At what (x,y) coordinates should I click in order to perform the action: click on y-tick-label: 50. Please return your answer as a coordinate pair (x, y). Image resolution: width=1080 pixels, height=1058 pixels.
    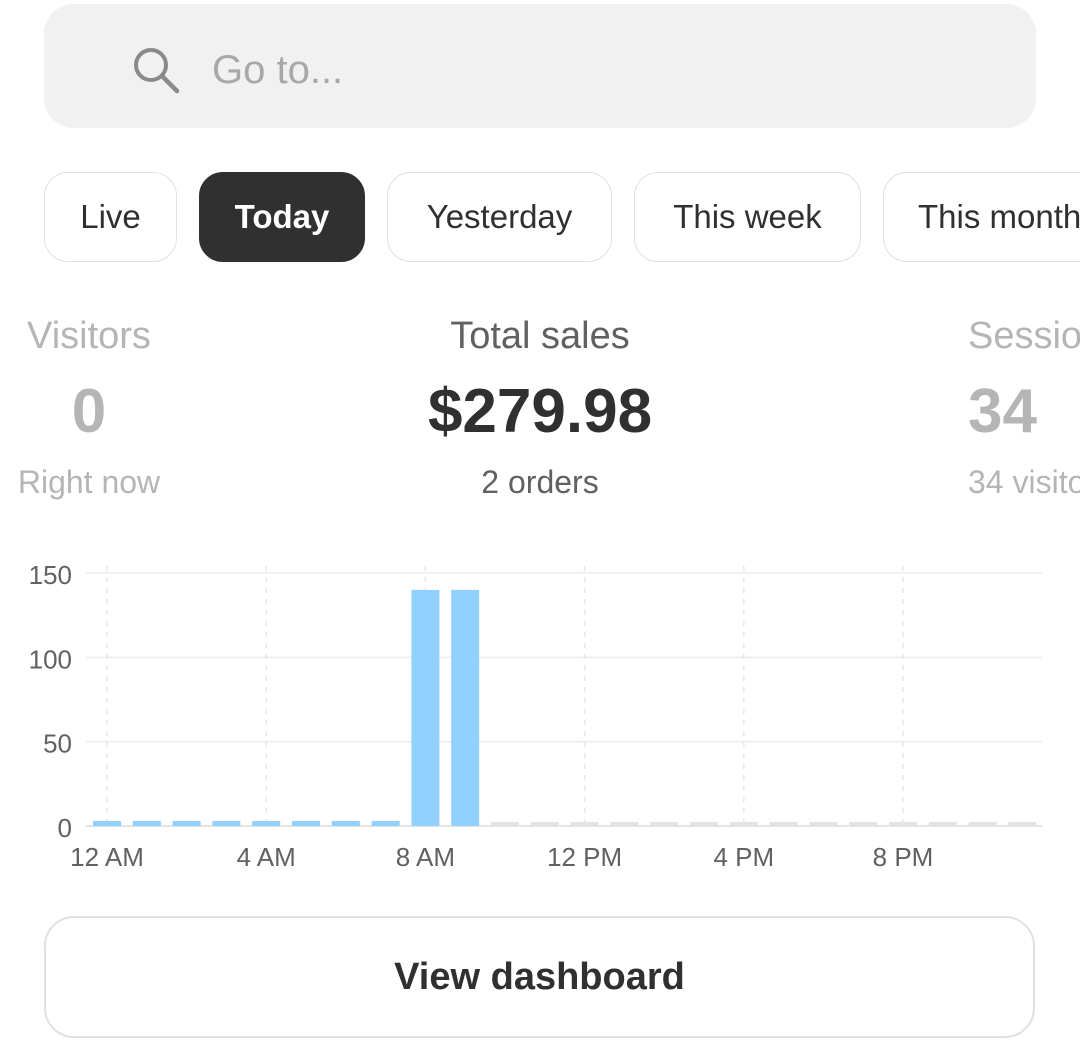
    Looking at the image, I should click on (57, 744).